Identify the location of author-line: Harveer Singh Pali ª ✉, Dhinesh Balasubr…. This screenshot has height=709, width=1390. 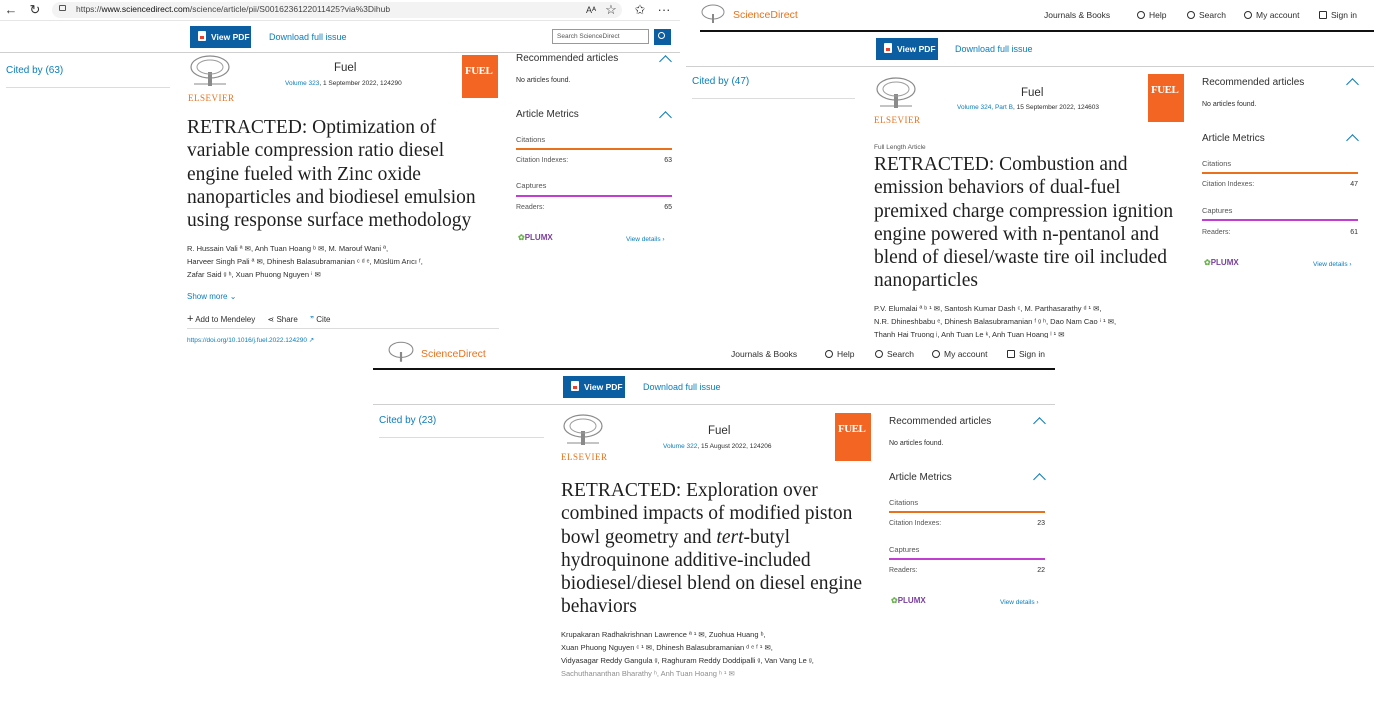
(305, 261).